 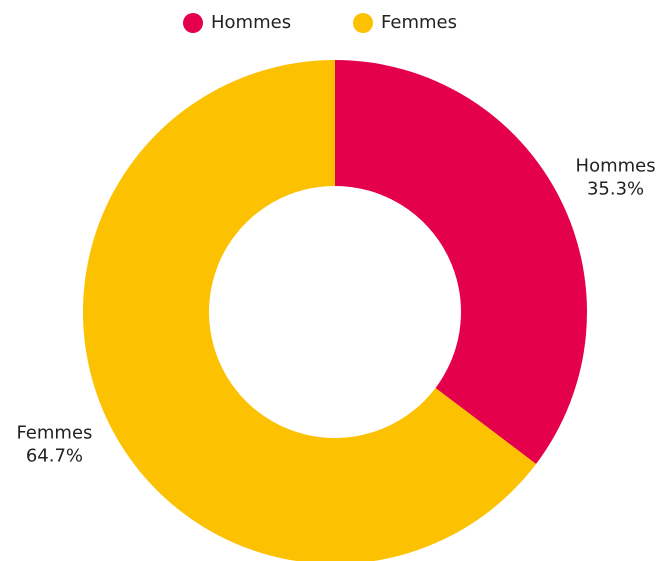 What do you see at coordinates (615, 188) in the screenshot?
I see `slice-value-label: 35.3%` at bounding box center [615, 188].